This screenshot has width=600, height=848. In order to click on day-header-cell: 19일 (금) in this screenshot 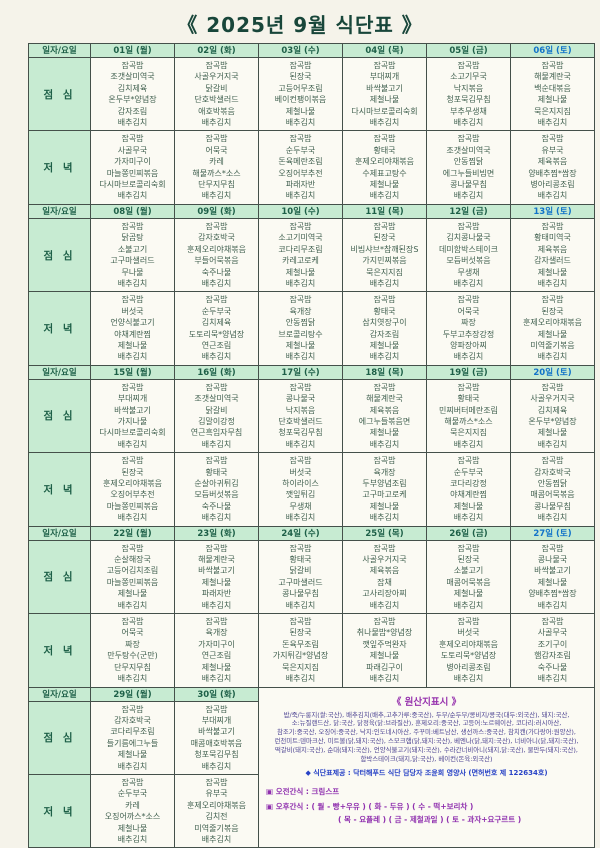, I will do `click(469, 372)`.